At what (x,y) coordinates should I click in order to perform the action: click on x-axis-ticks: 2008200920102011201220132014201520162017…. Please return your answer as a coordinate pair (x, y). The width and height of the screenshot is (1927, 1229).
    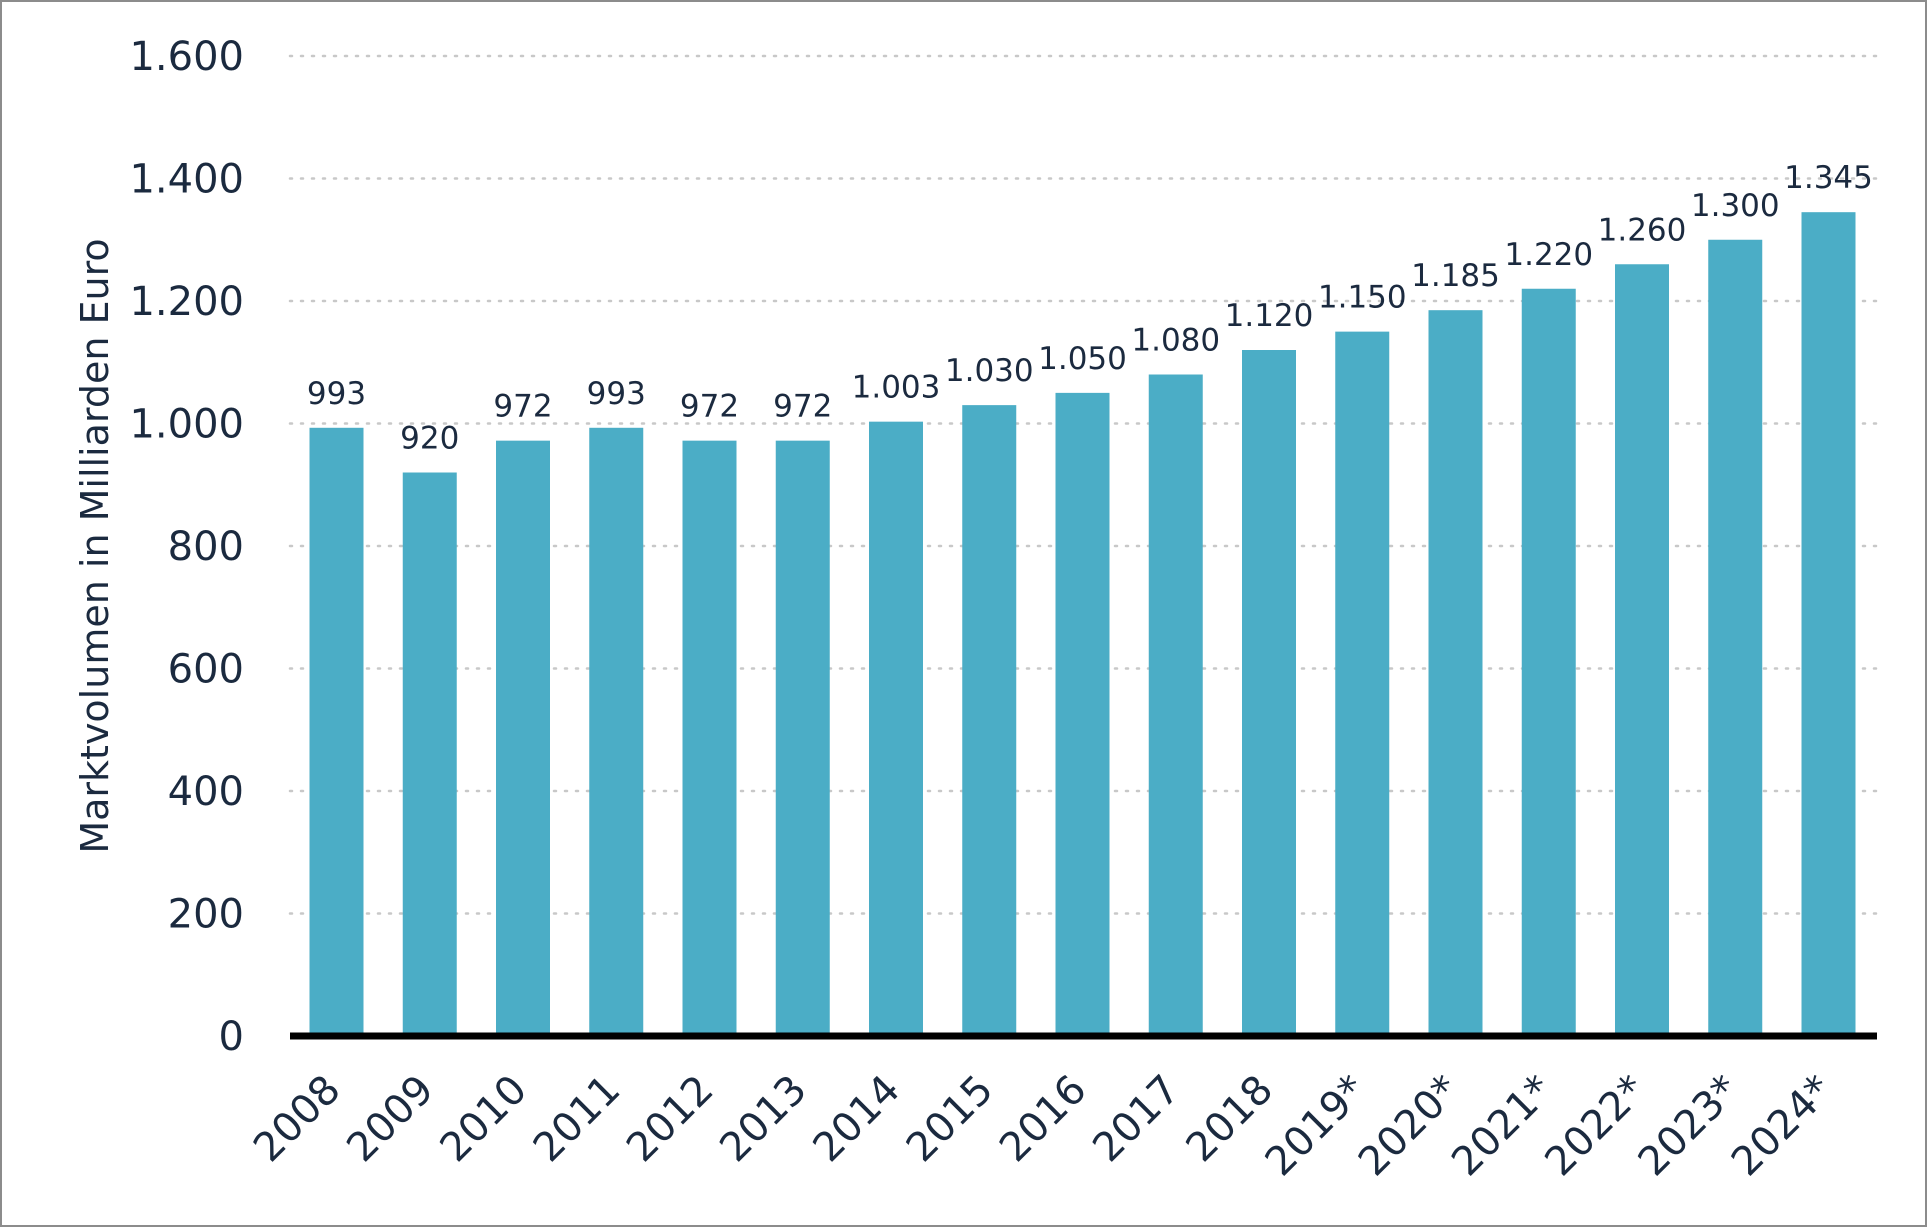
    Looking at the image, I should click on (1043, 1126).